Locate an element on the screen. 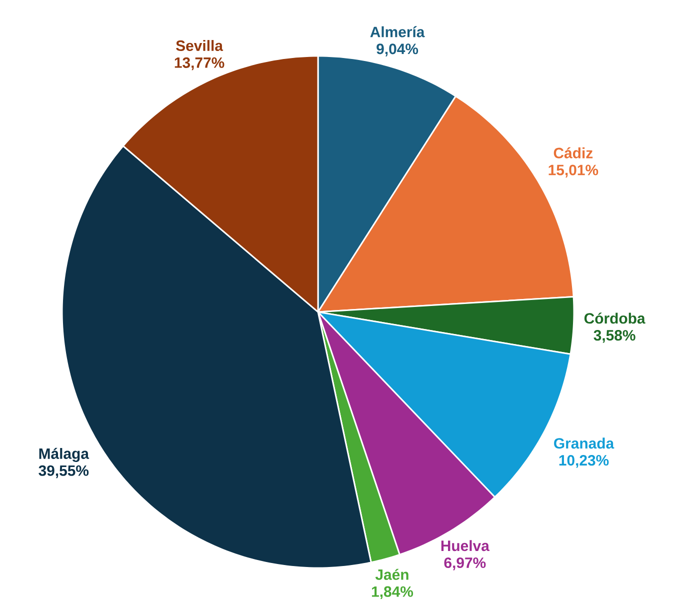 The image size is (674, 616). slice-label: Huelva is located at coordinates (465, 546).